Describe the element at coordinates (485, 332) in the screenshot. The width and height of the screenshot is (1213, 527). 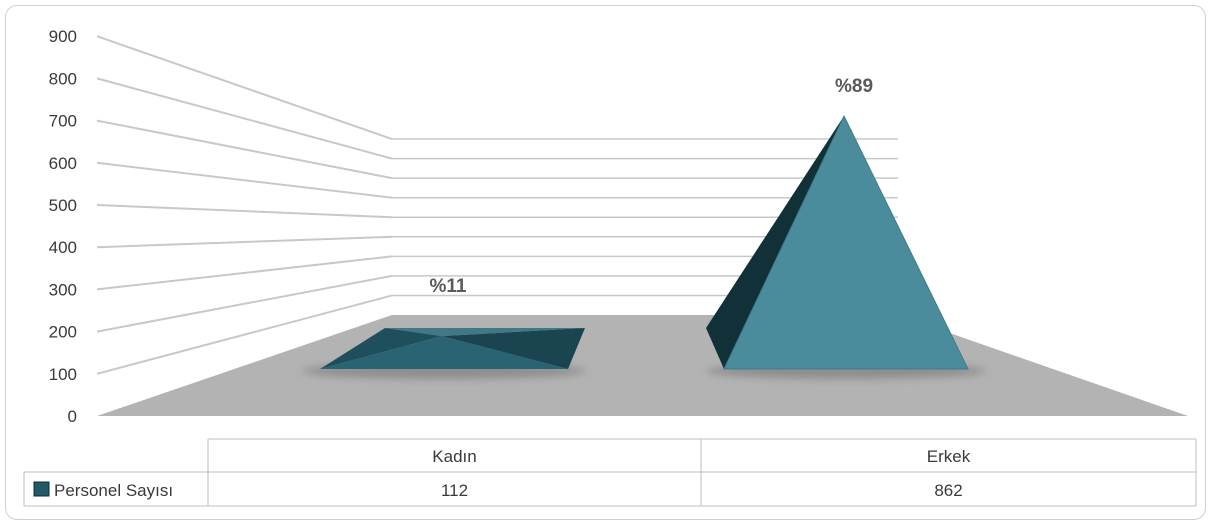
I see `pyramid-face-back` at that location.